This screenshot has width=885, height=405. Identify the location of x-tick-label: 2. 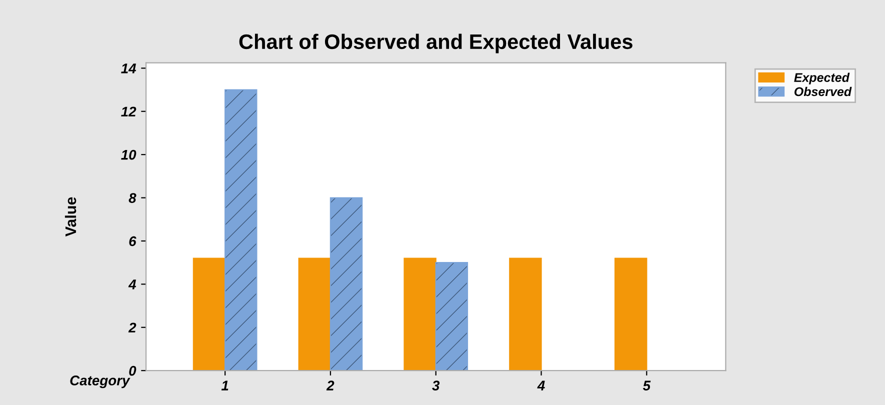
(330, 385).